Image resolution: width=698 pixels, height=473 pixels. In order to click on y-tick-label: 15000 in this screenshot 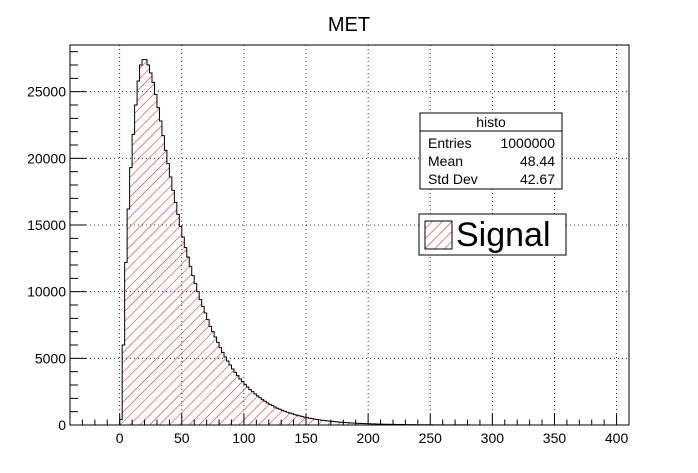, I will do `click(46, 225)`.